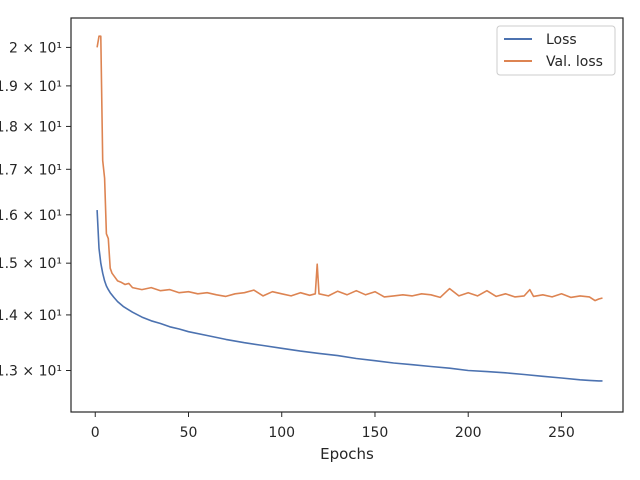 The height and width of the screenshot is (480, 640). I want to click on x-tick-label: 100, so click(281, 433).